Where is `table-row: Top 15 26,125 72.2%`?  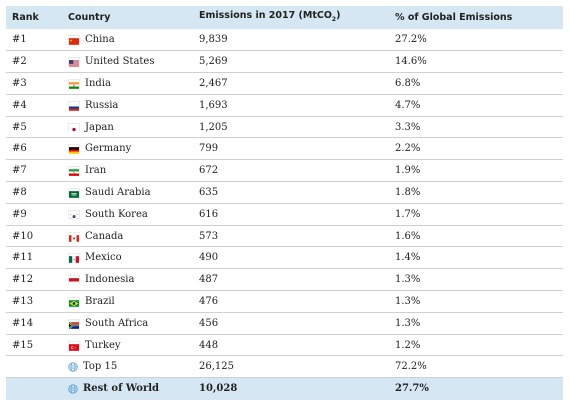
table-row: Top 15 26,125 72.2% is located at coordinates (284, 367).